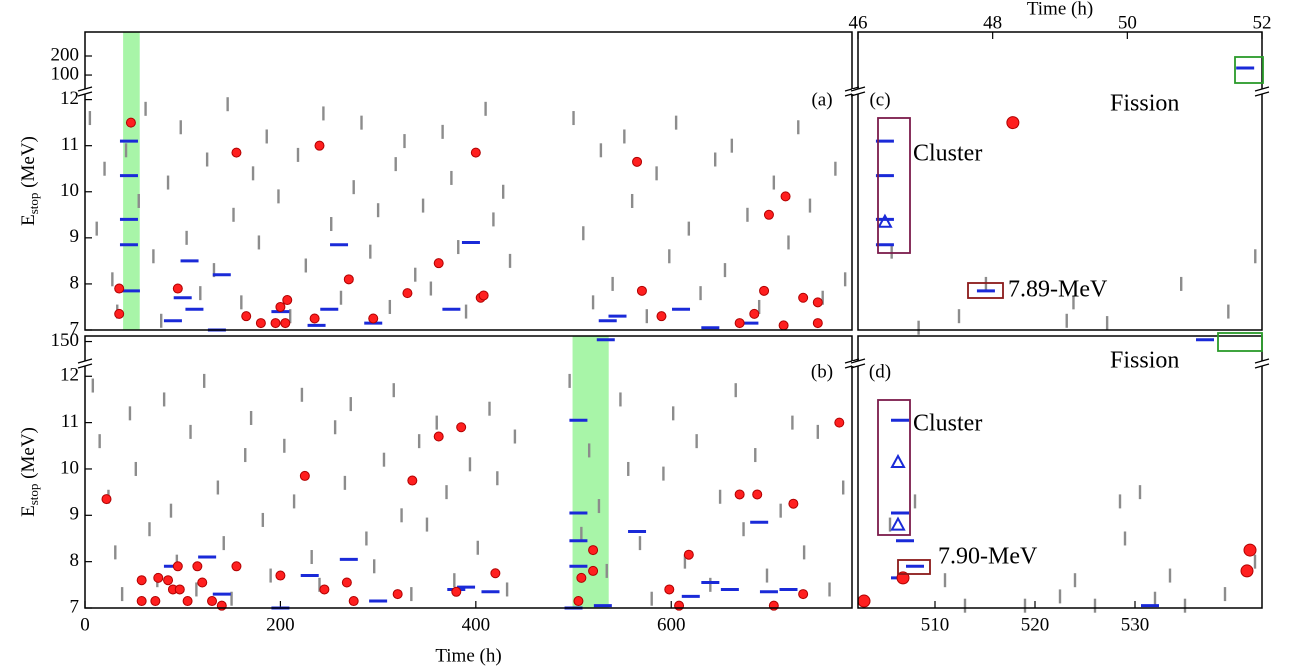  I want to click on highlight-band, so click(590, 472).